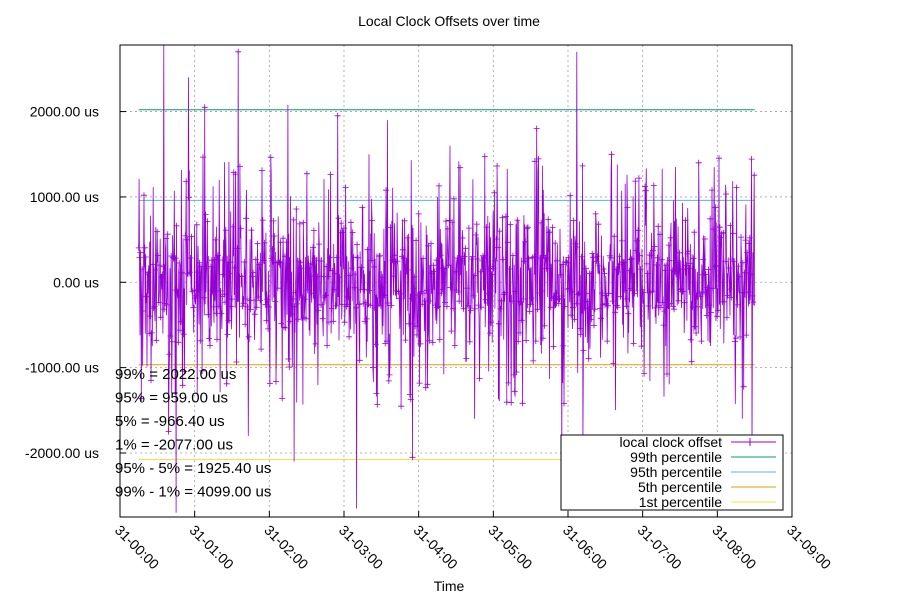  What do you see at coordinates (361, 547) in the screenshot?
I see `x-tick-label: 31-03:00` at bounding box center [361, 547].